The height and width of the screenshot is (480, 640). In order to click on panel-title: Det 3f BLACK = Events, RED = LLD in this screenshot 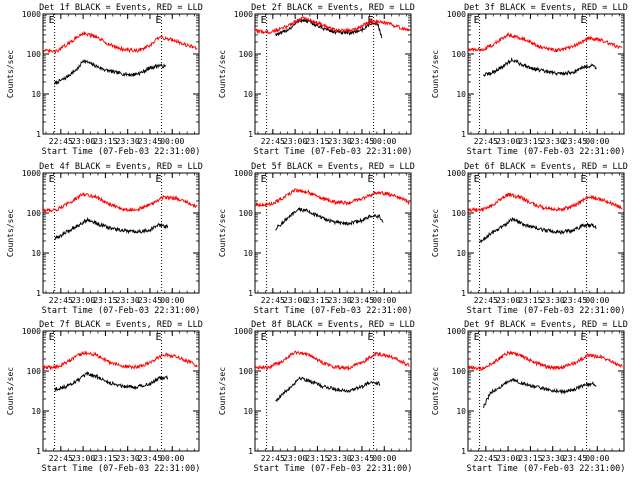, I will do `click(546, 8)`.